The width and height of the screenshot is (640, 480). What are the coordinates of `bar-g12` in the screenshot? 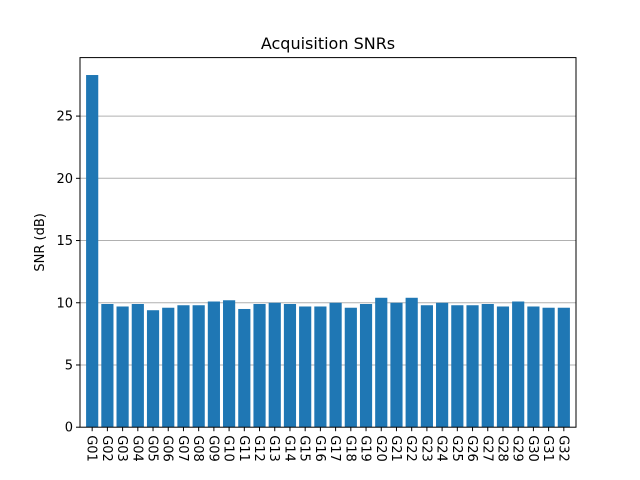 It's located at (259, 366).